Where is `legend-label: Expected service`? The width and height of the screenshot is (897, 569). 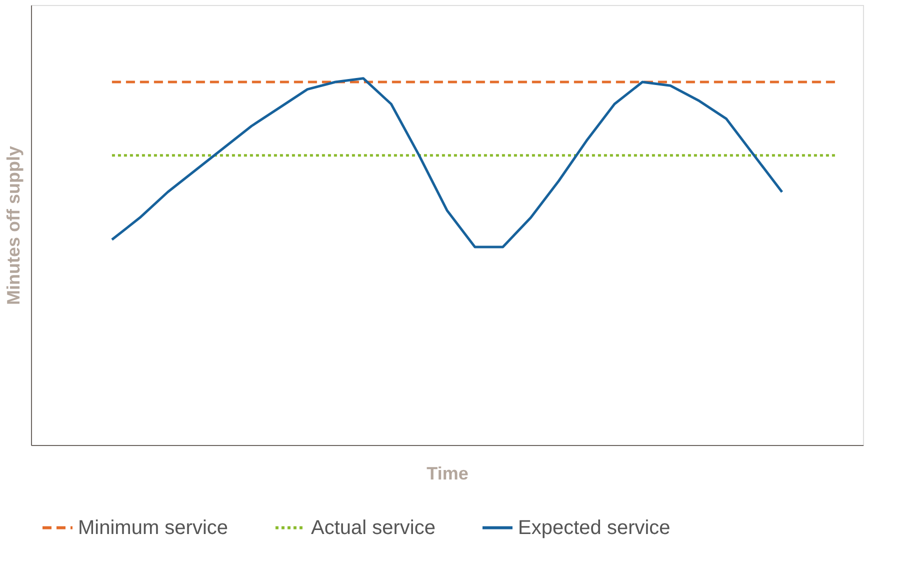 legend-label: Expected service is located at coordinates (594, 527).